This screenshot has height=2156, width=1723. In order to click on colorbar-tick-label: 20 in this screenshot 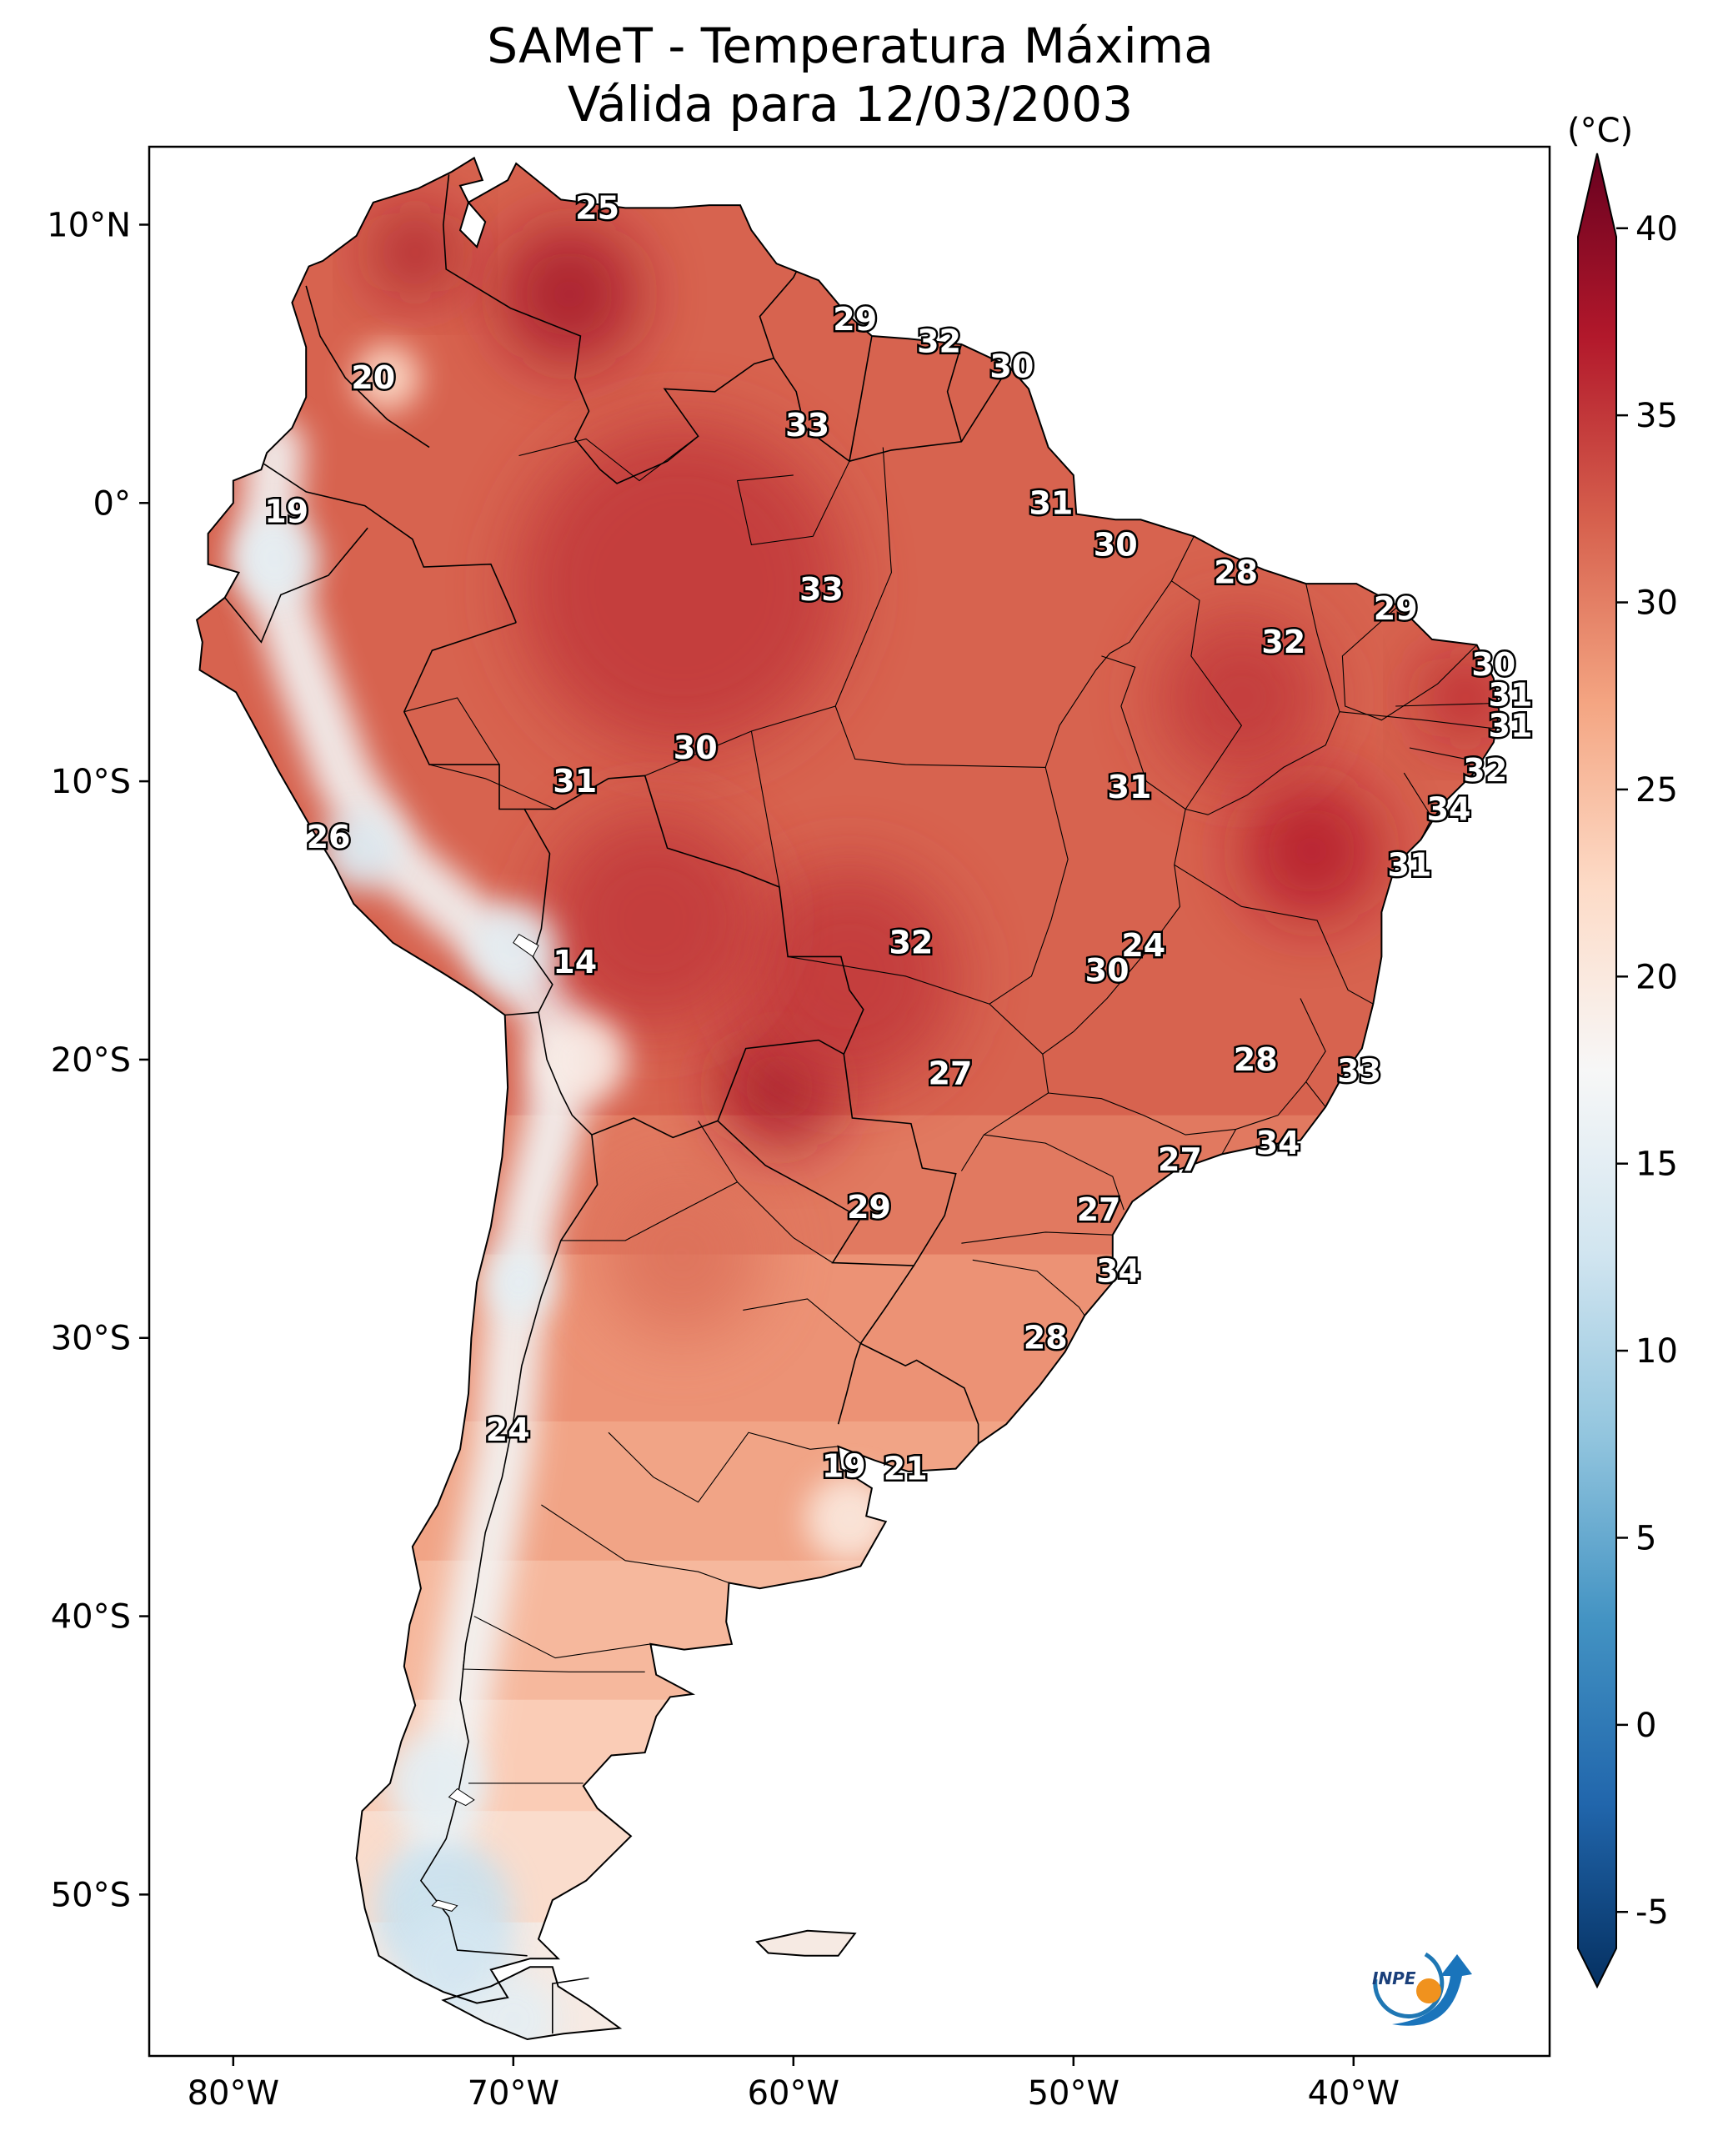, I will do `click(1657, 977)`.